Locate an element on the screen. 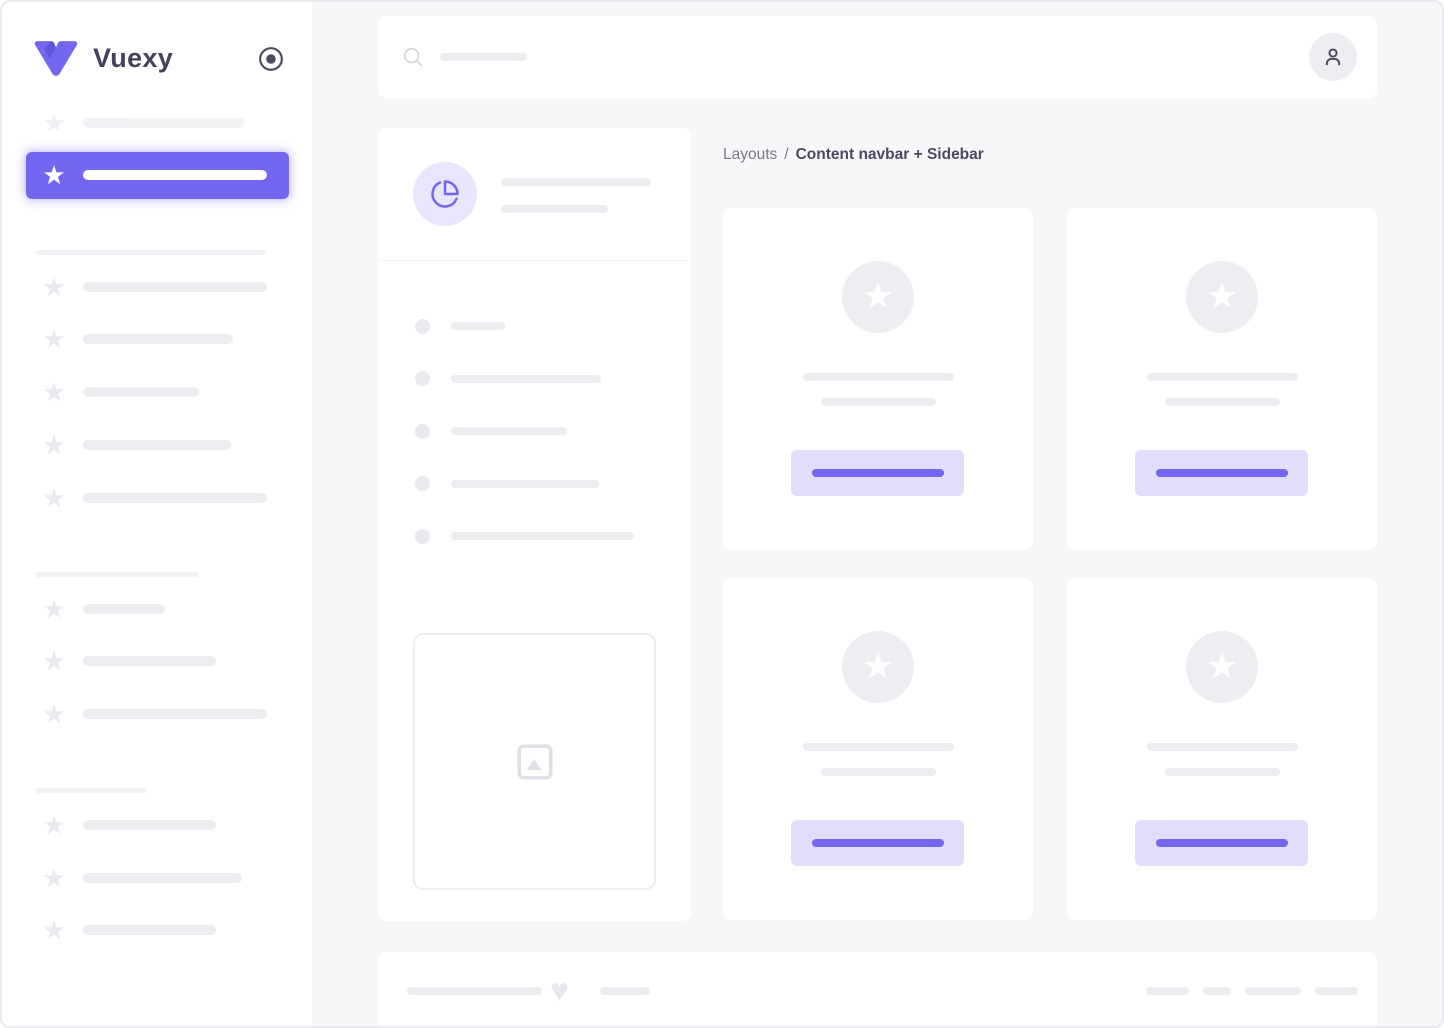 The width and height of the screenshot is (1444, 1028). brand-name: Vuexy is located at coordinates (133, 58).